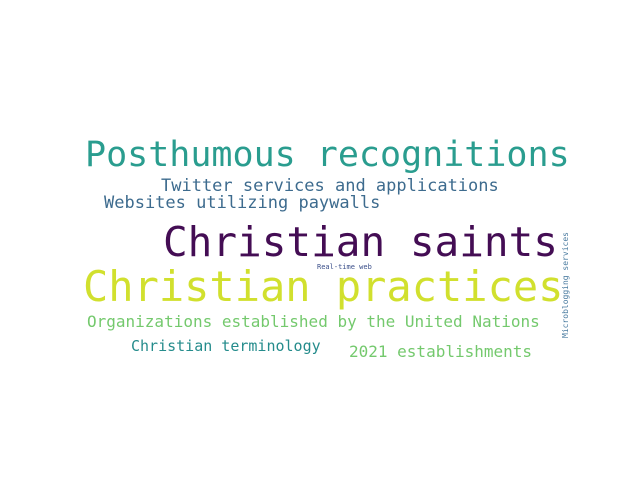  What do you see at coordinates (441, 351) in the screenshot?
I see `word-2021-establishments: 2021 establishments` at bounding box center [441, 351].